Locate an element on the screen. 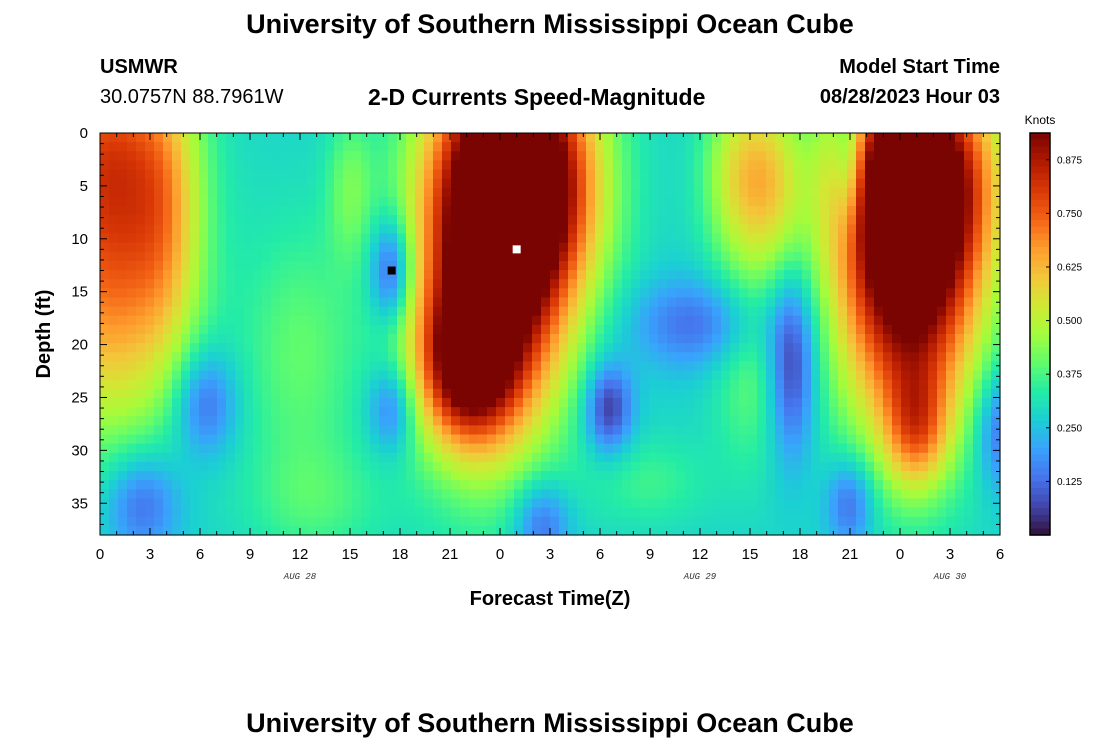 Image resolution: width=1100 pixels, height=750 pixels. x-tick-label: 6 is located at coordinates (600, 554).